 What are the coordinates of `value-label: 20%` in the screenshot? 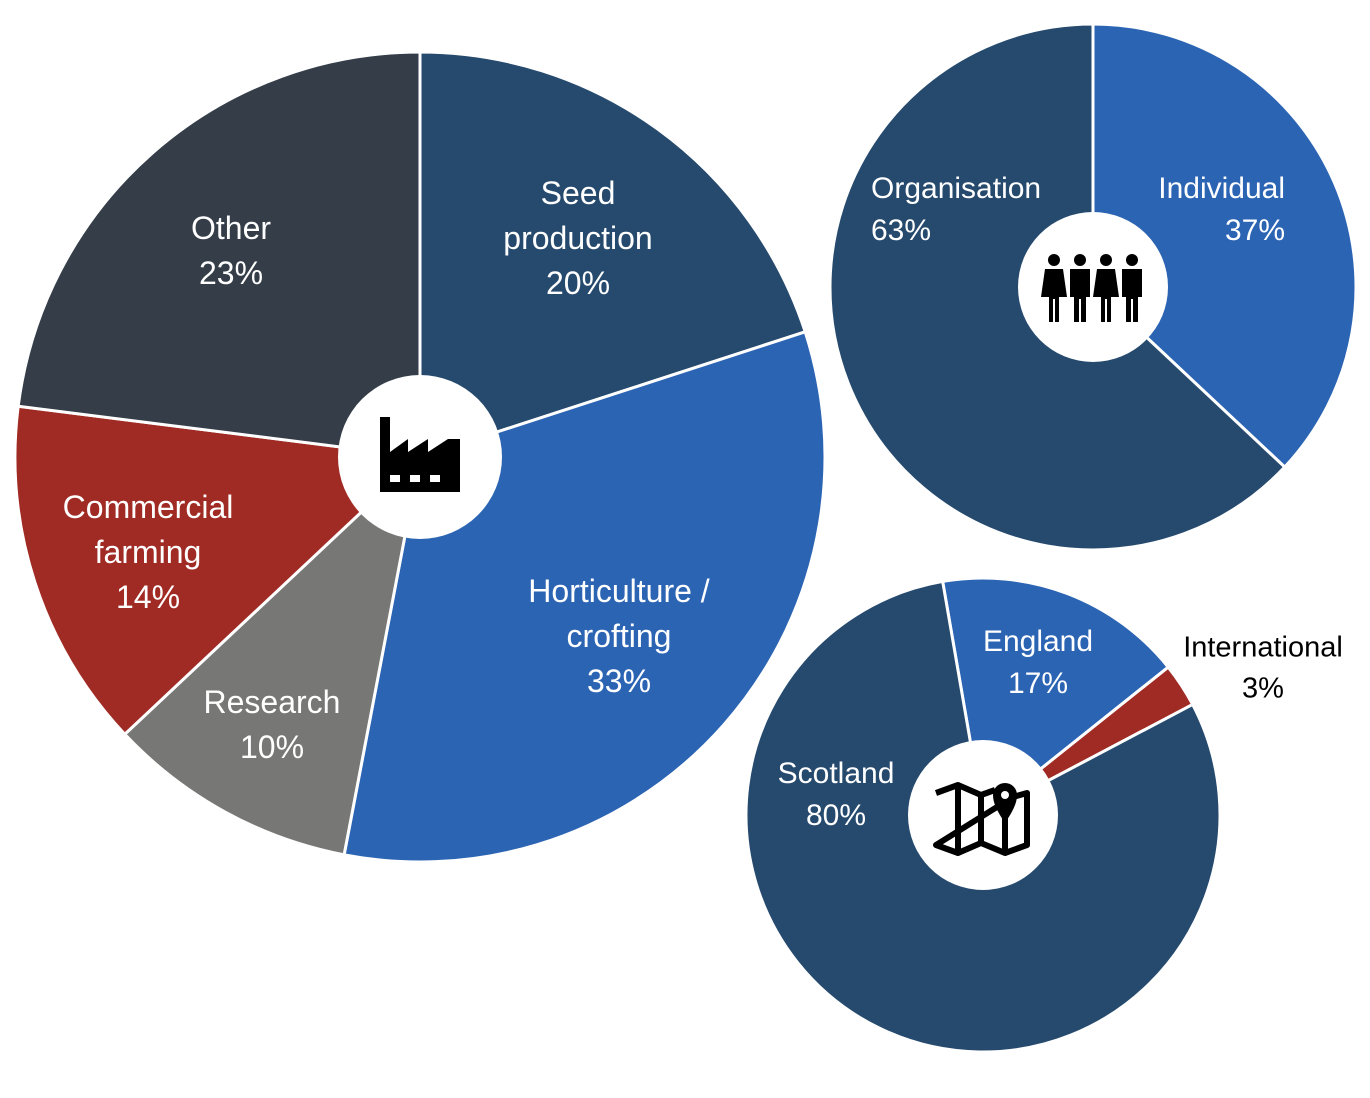 It's located at (578, 282).